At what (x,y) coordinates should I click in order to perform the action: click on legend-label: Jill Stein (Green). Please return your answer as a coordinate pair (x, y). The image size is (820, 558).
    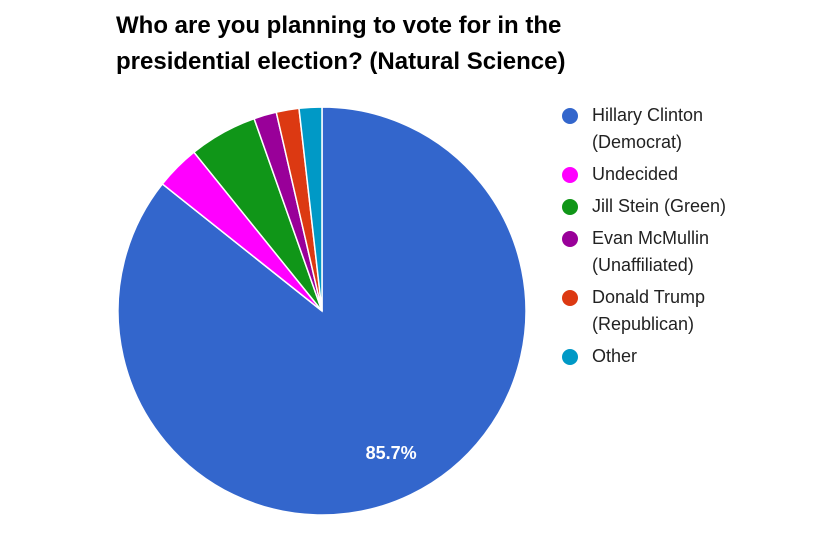
    Looking at the image, I should click on (659, 206).